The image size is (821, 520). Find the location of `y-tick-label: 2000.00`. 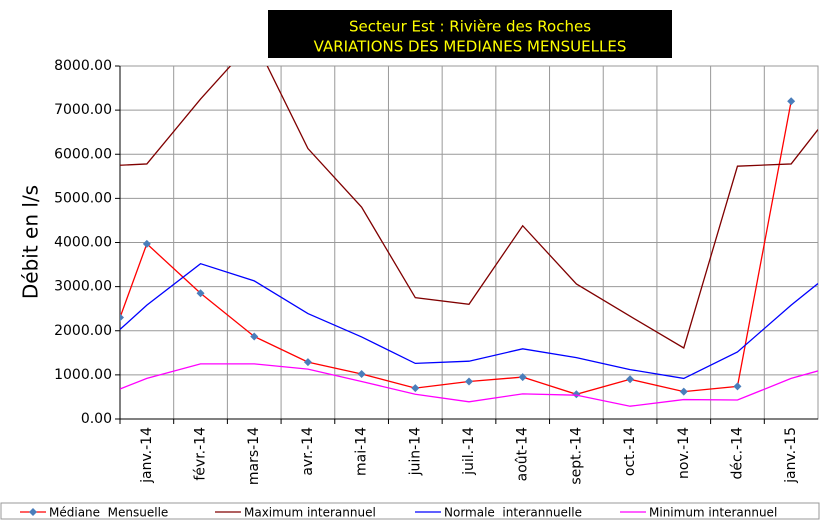

y-tick-label: 2000.00 is located at coordinates (83, 331).